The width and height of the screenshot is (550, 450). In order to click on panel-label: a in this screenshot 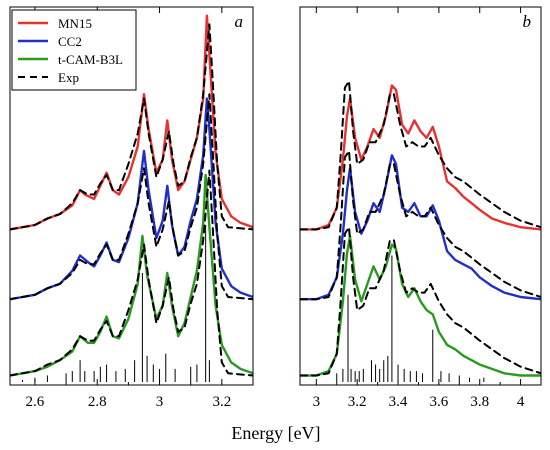, I will do `click(239, 21)`.